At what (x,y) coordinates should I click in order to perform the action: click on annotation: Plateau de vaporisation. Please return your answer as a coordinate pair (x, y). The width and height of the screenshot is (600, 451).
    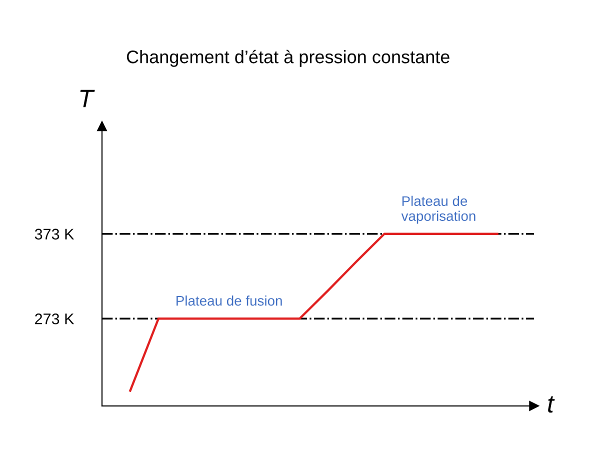
    Looking at the image, I should click on (438, 210).